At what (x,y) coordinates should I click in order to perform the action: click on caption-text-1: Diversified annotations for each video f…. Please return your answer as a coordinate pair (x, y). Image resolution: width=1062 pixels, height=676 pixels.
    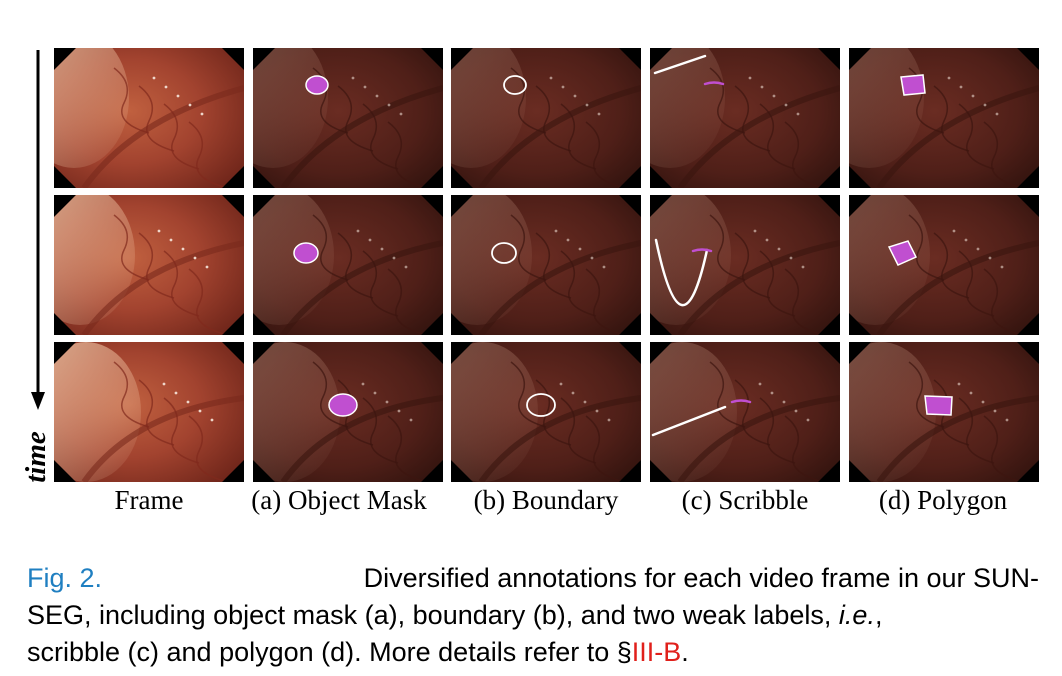
    Looking at the image, I should click on (701, 578).